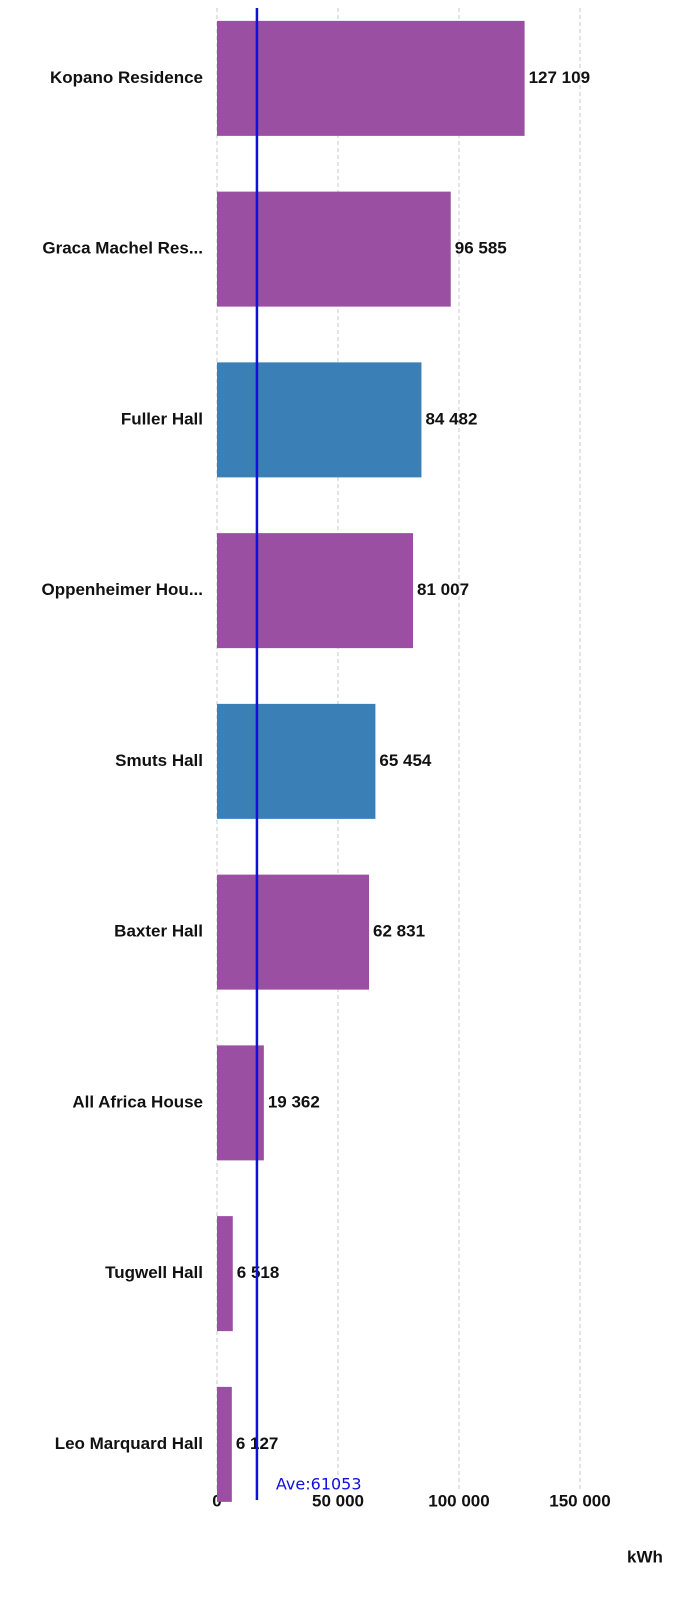 The height and width of the screenshot is (1598, 687). Describe the element at coordinates (159, 760) in the screenshot. I see `category-label: Smuts Hall` at that location.